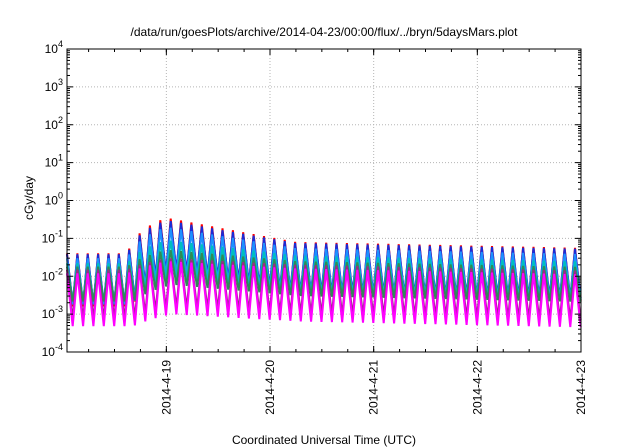  I want to click on y-tick-label: 10⁻⁴, so click(52, 350).